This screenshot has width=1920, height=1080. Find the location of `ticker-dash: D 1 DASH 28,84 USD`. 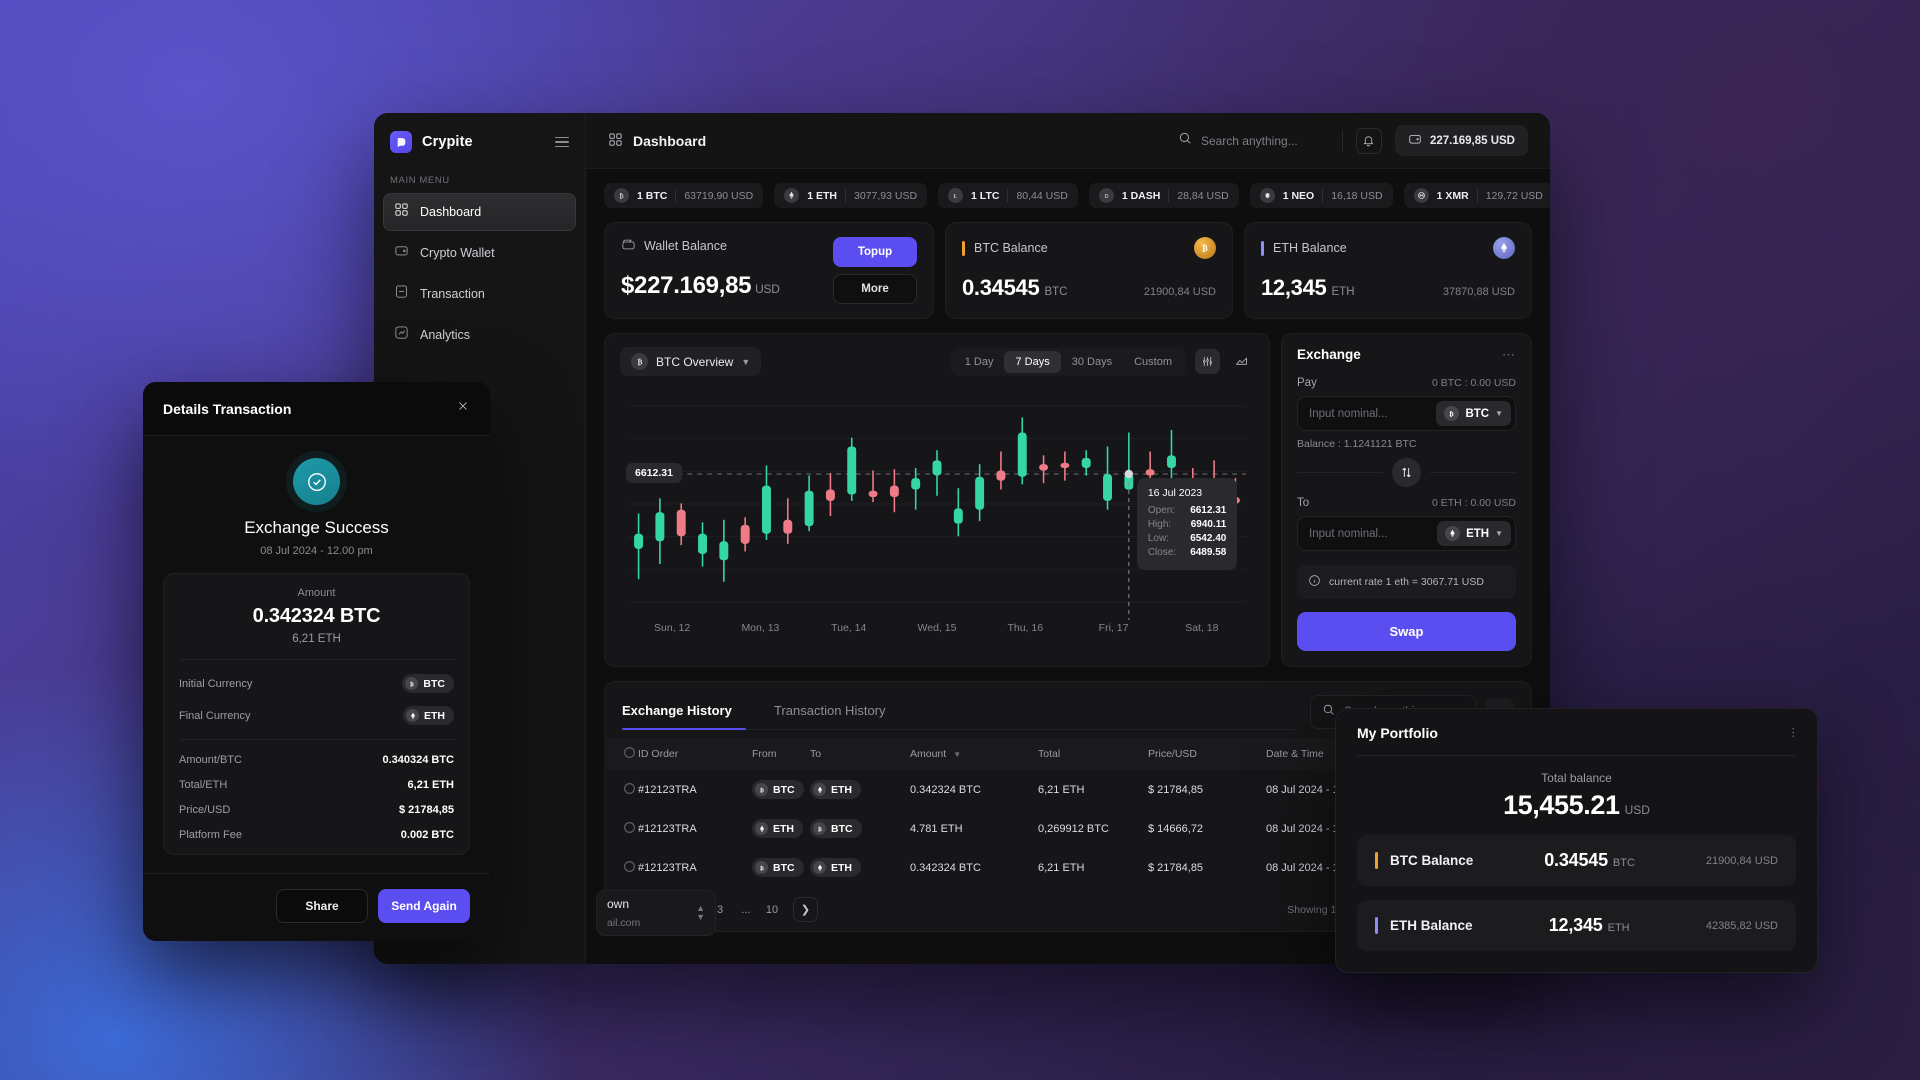

ticker-dash: D 1 DASH 28,84 USD is located at coordinates (1163, 195).